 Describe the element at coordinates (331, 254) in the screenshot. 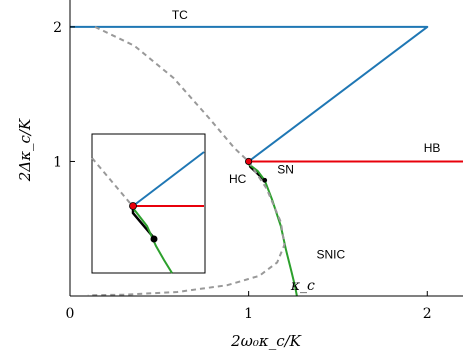

I see `annotation-snic: SNIC` at that location.